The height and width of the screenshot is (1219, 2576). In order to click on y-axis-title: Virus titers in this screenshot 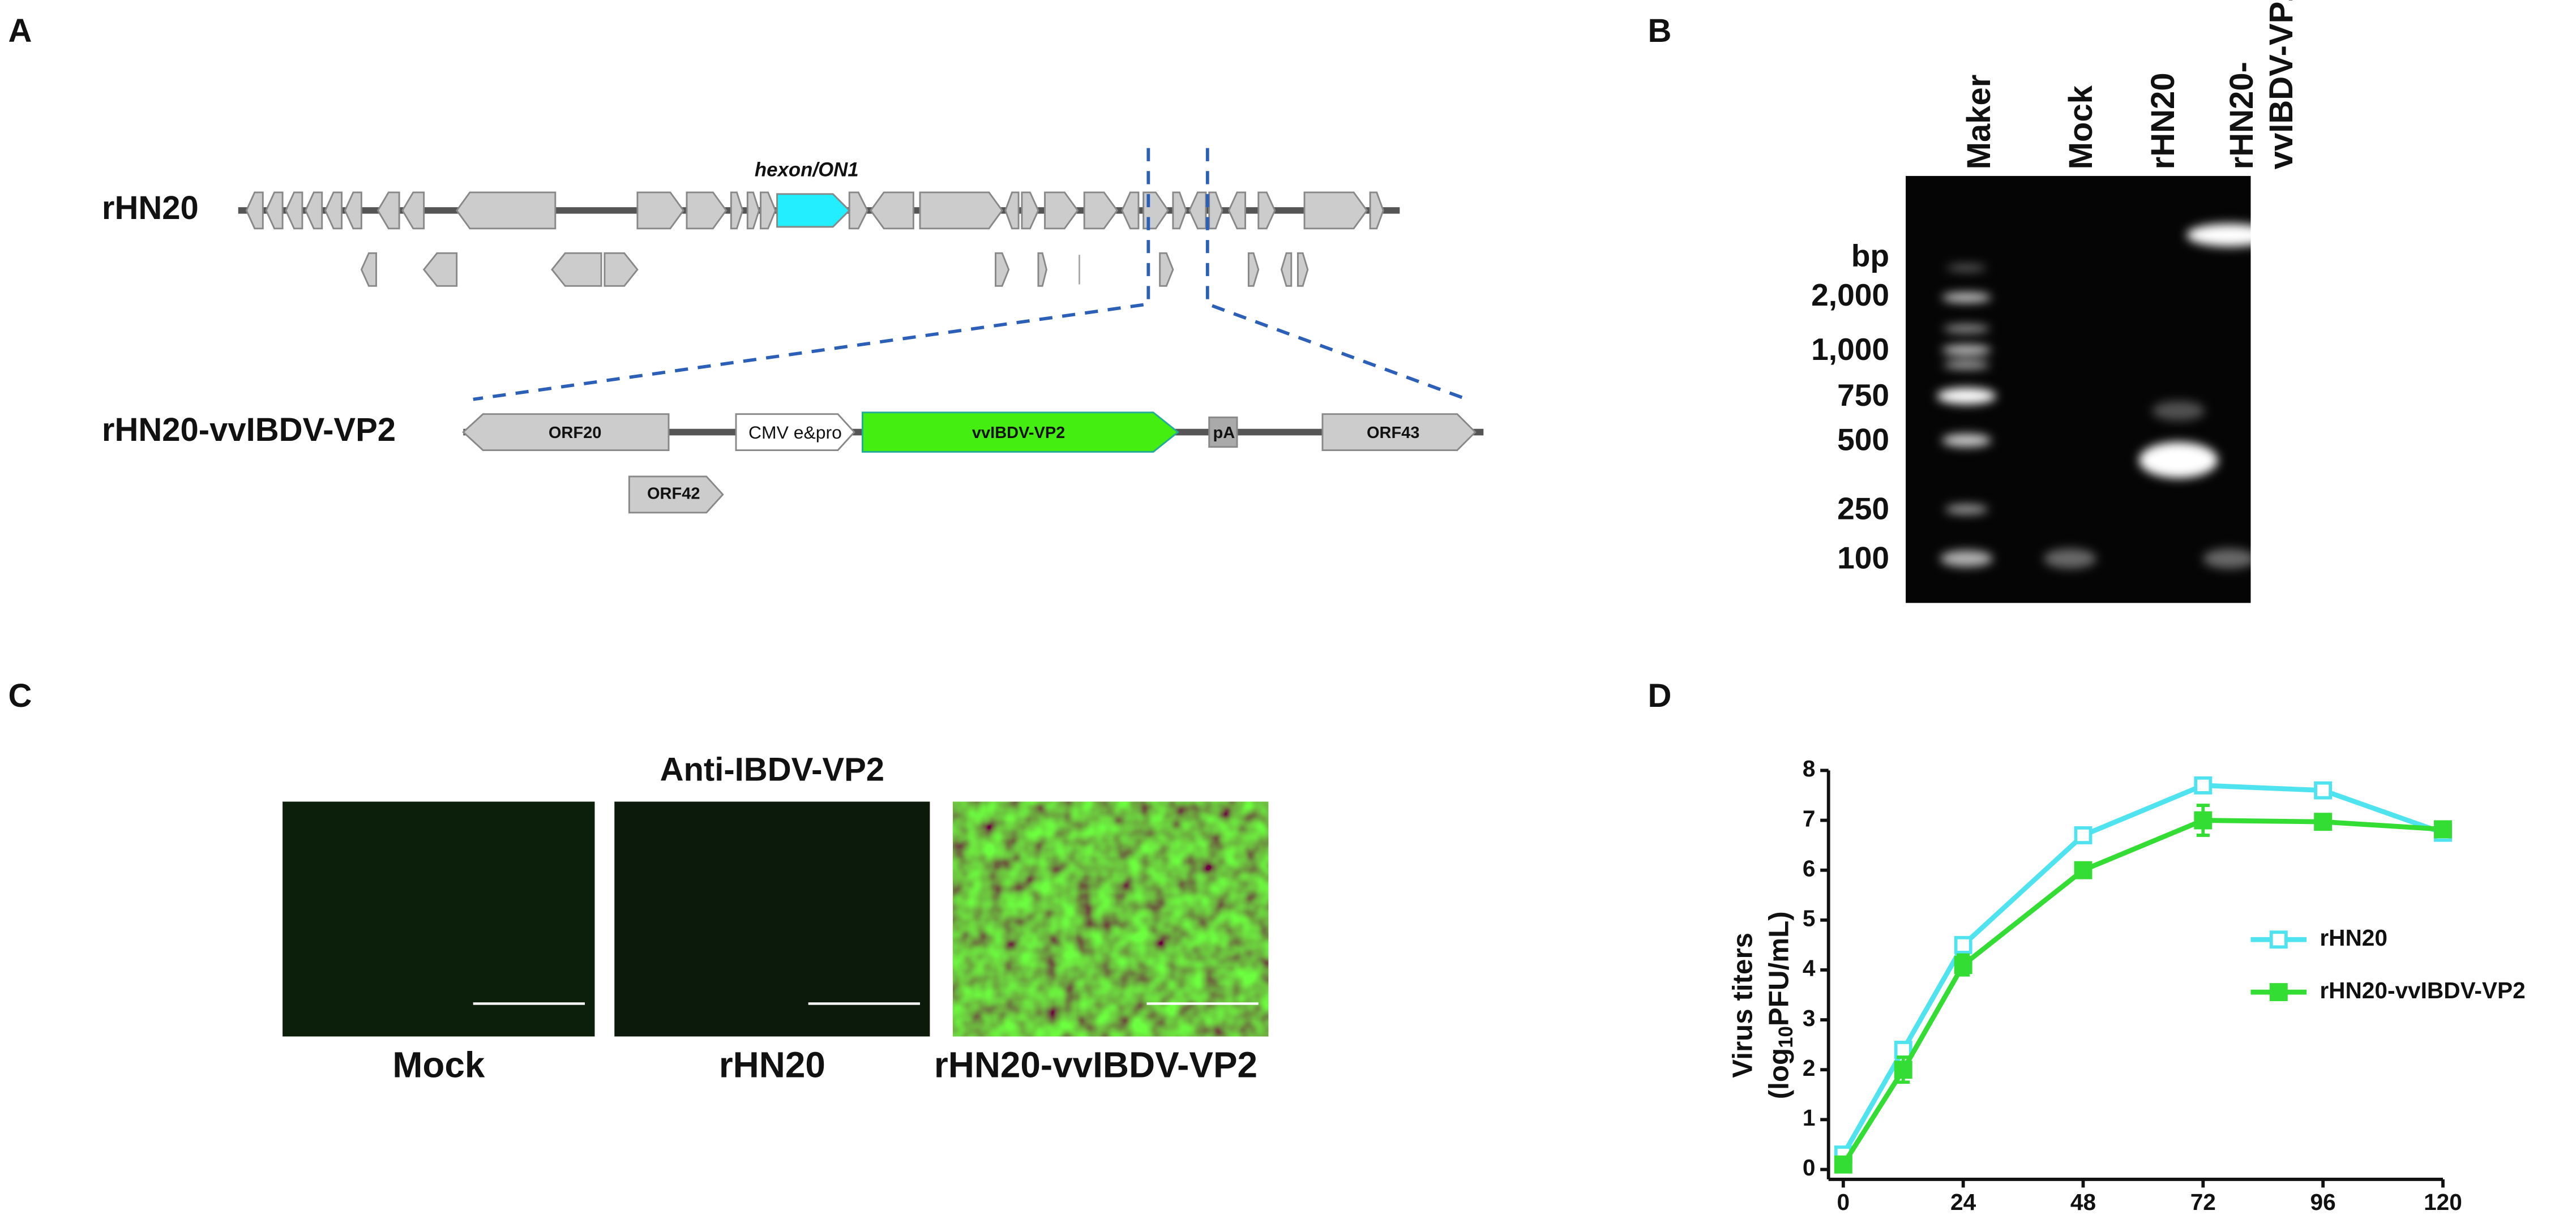, I will do `click(1742, 1005)`.